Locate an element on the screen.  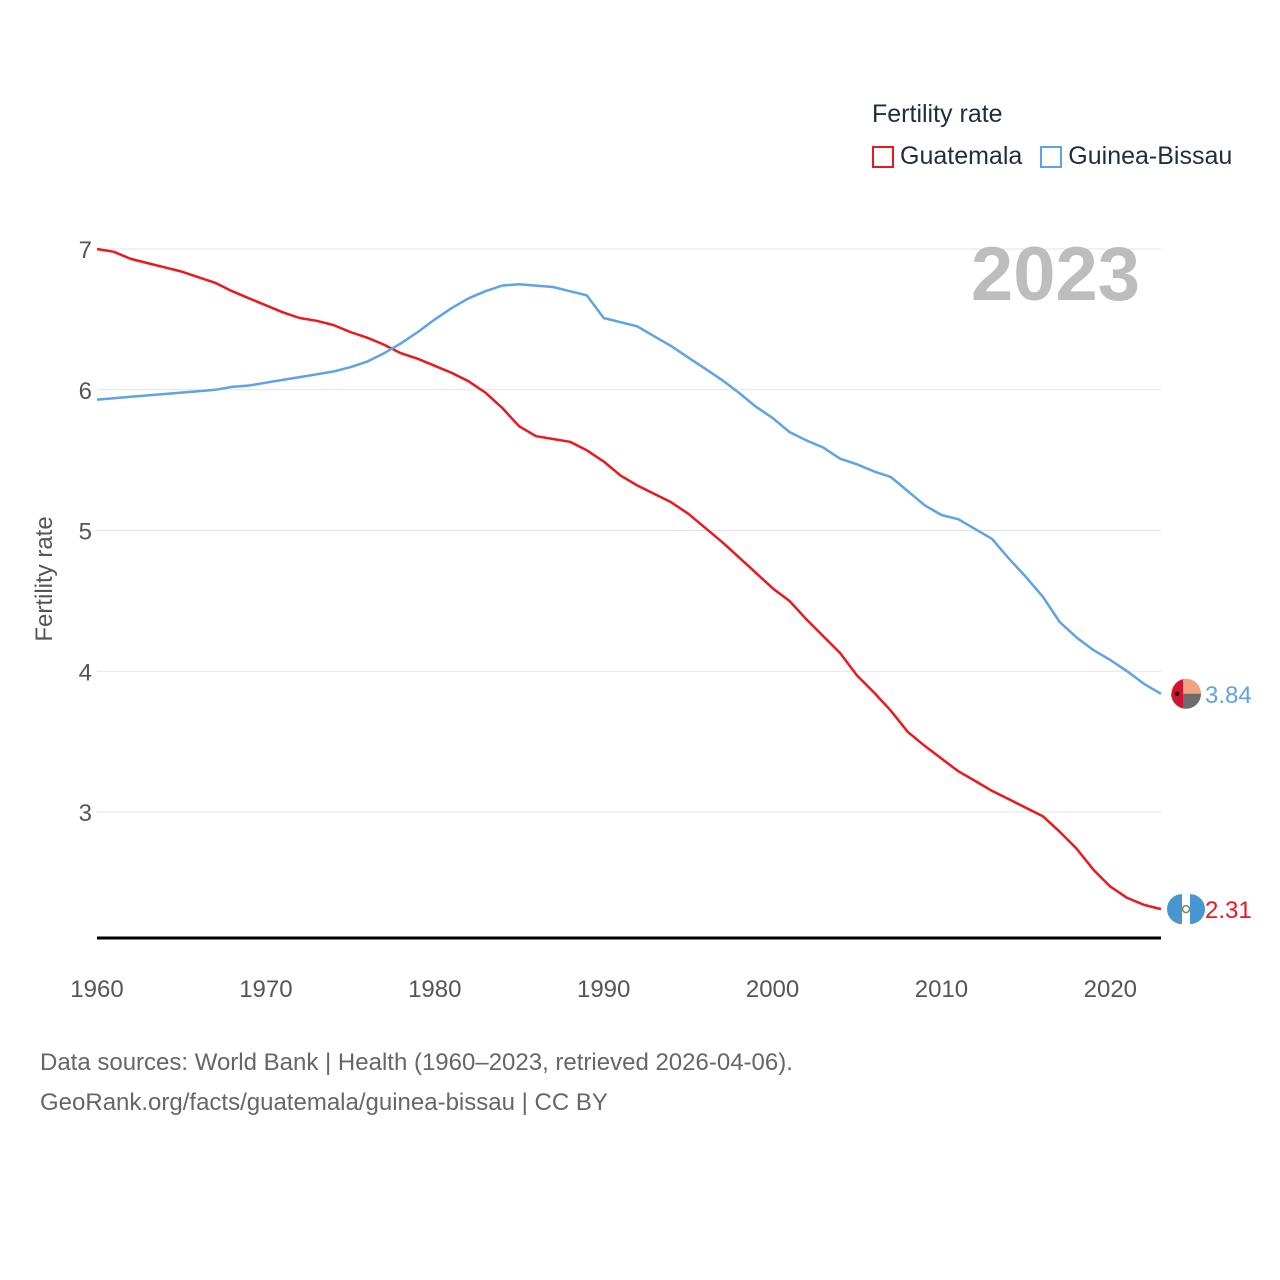
x-tick-label: 1990 is located at coordinates (603, 989).